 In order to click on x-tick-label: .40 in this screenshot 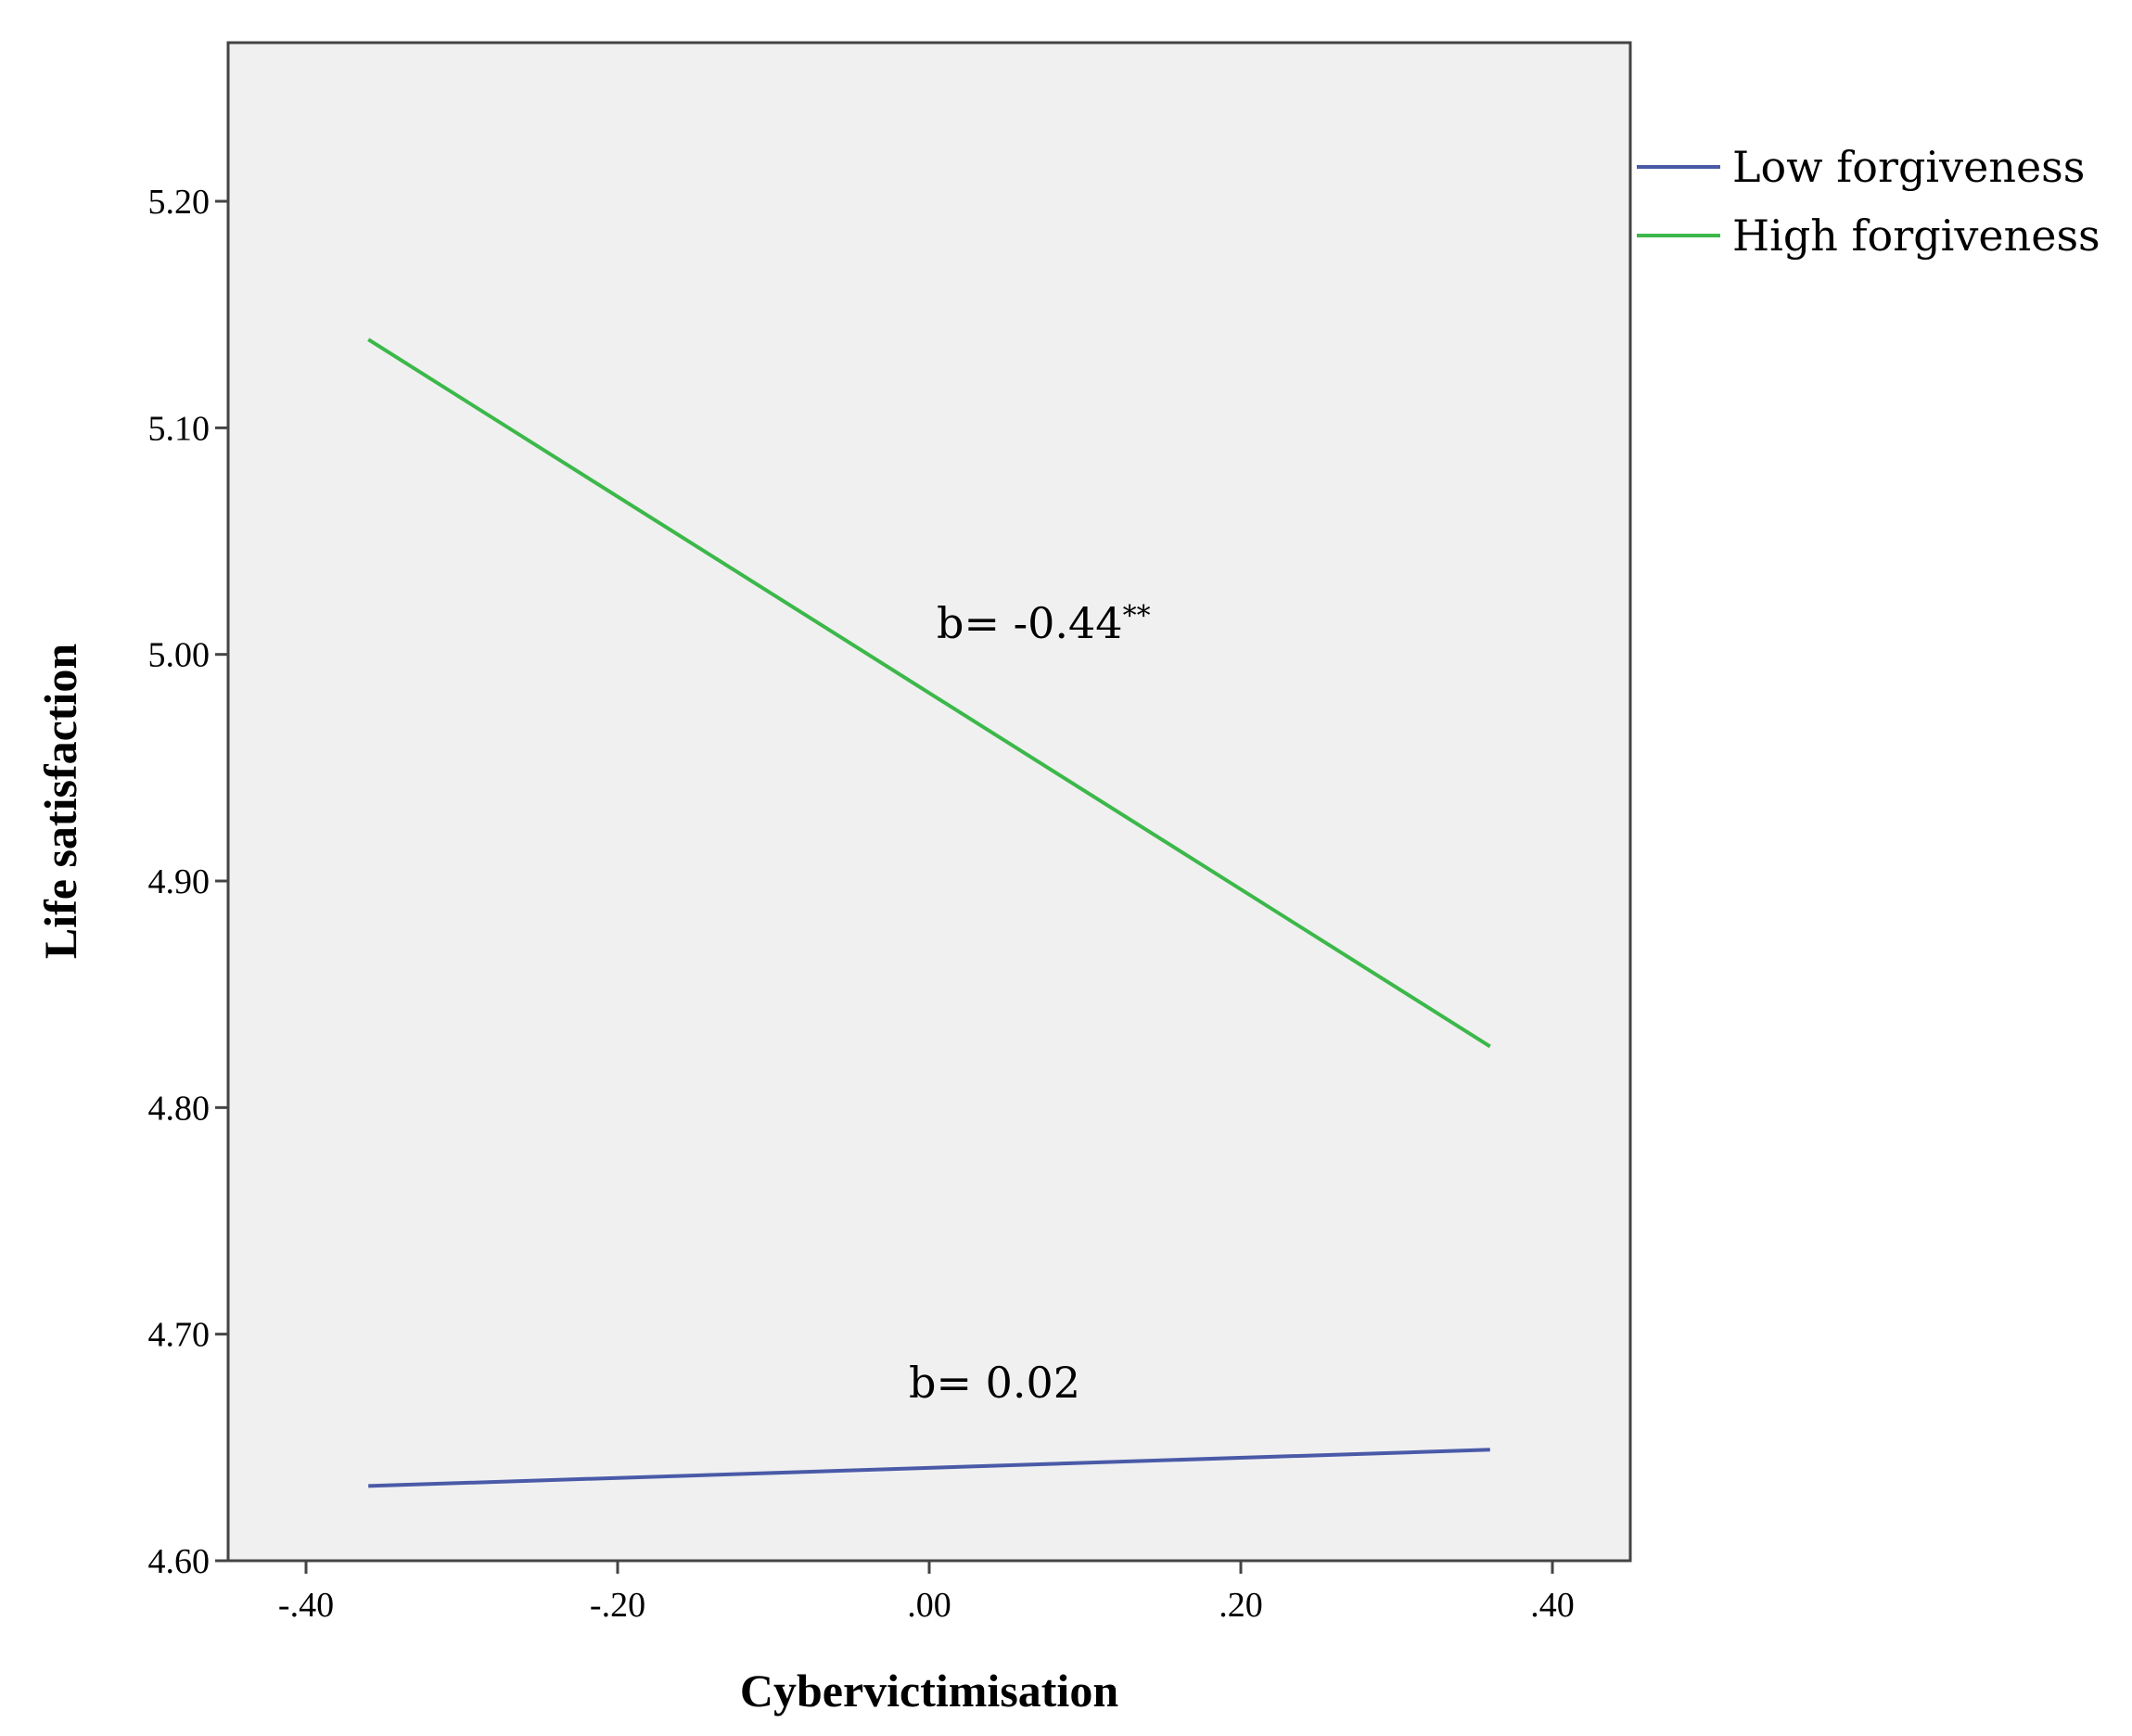, I will do `click(1552, 1605)`.